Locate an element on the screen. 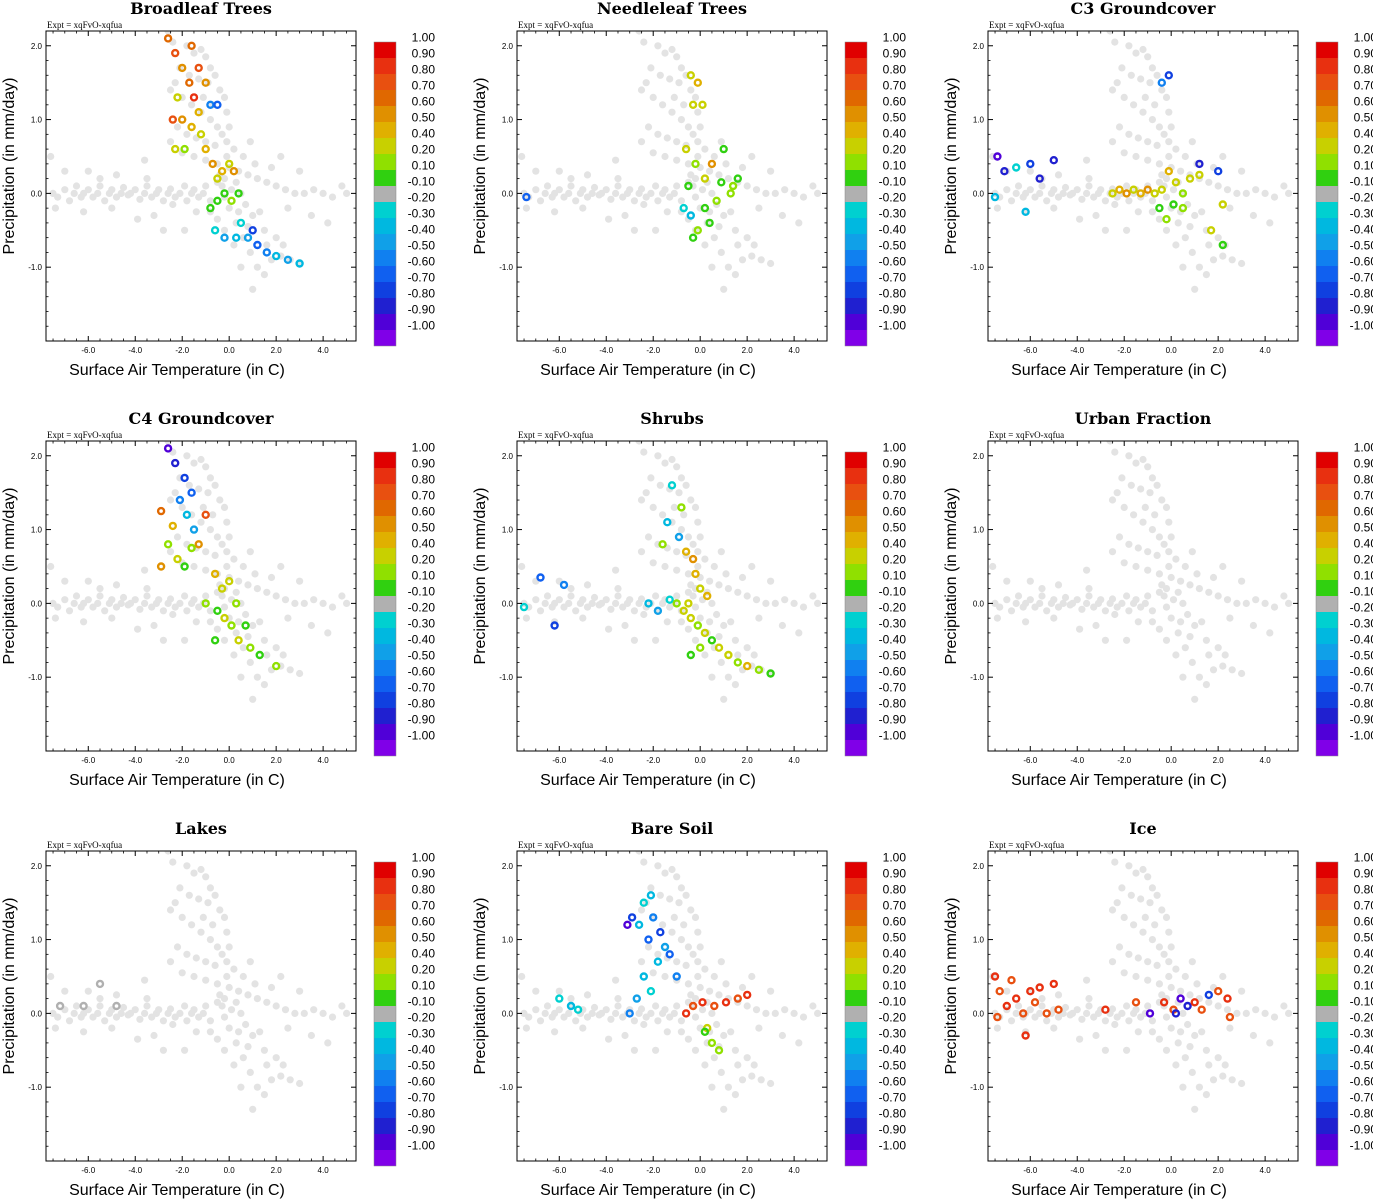 Image resolution: width=1373 pixels, height=1200 pixels. expt-label: Expt = xqFvO-xqfua is located at coordinates (1026, 845).